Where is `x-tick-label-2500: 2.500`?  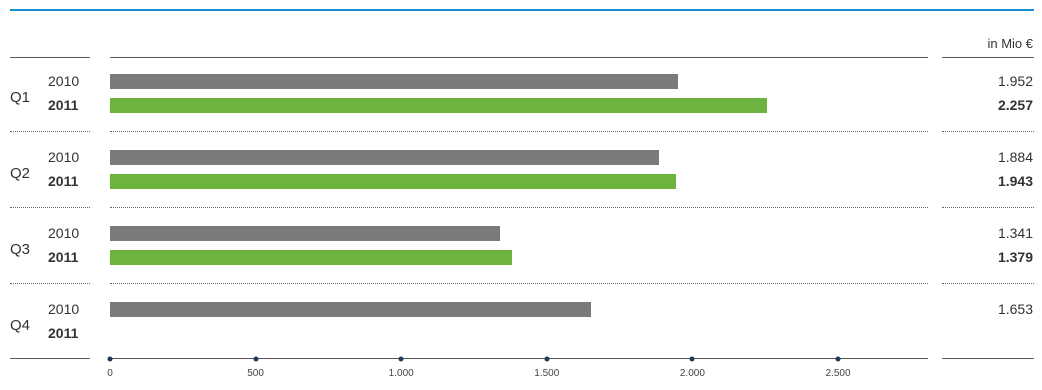 x-tick-label-2500: 2.500 is located at coordinates (838, 373).